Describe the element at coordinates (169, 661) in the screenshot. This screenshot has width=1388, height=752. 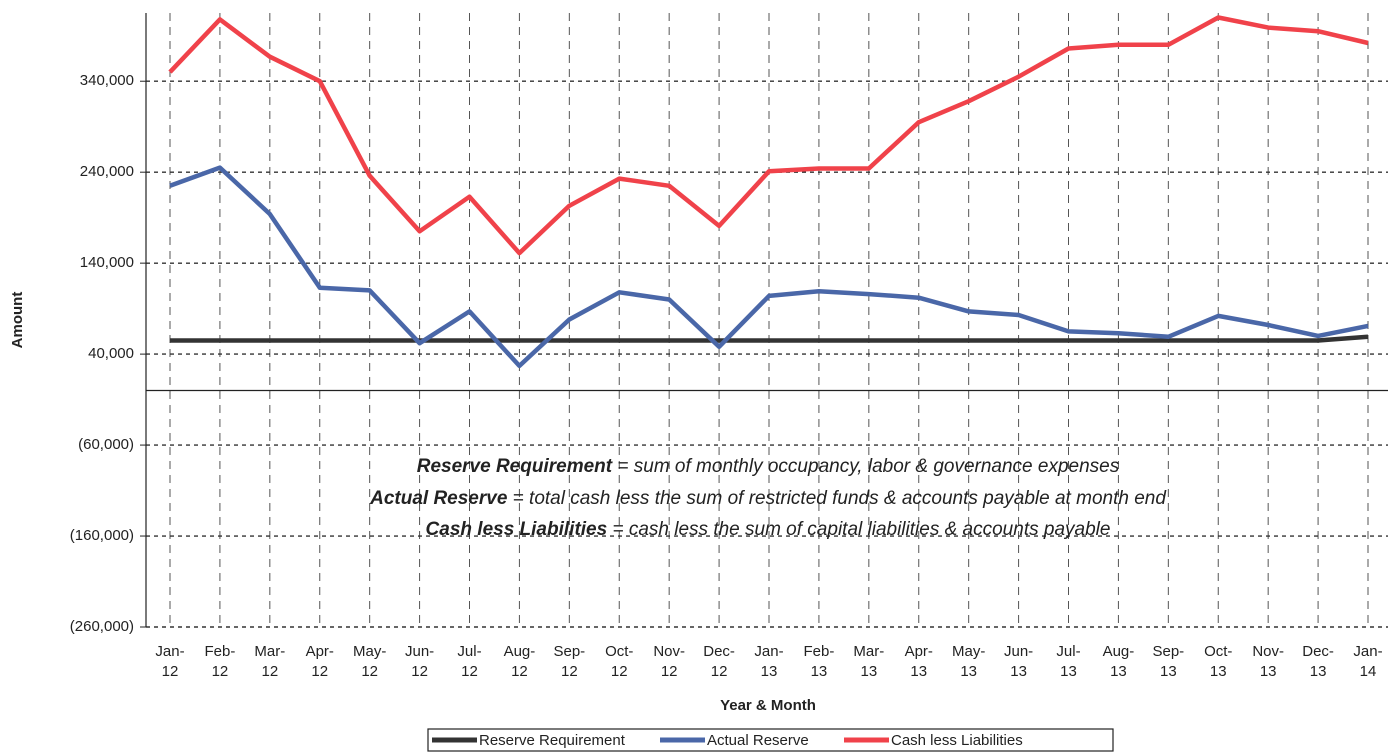
I see `x-tick-label: Jan-12` at that location.